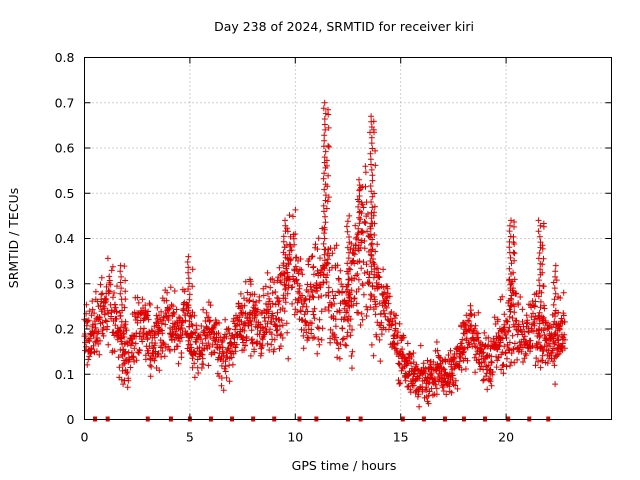 The image size is (640, 480). What do you see at coordinates (65, 148) in the screenshot?
I see `y-tick-label: 0.6` at bounding box center [65, 148].